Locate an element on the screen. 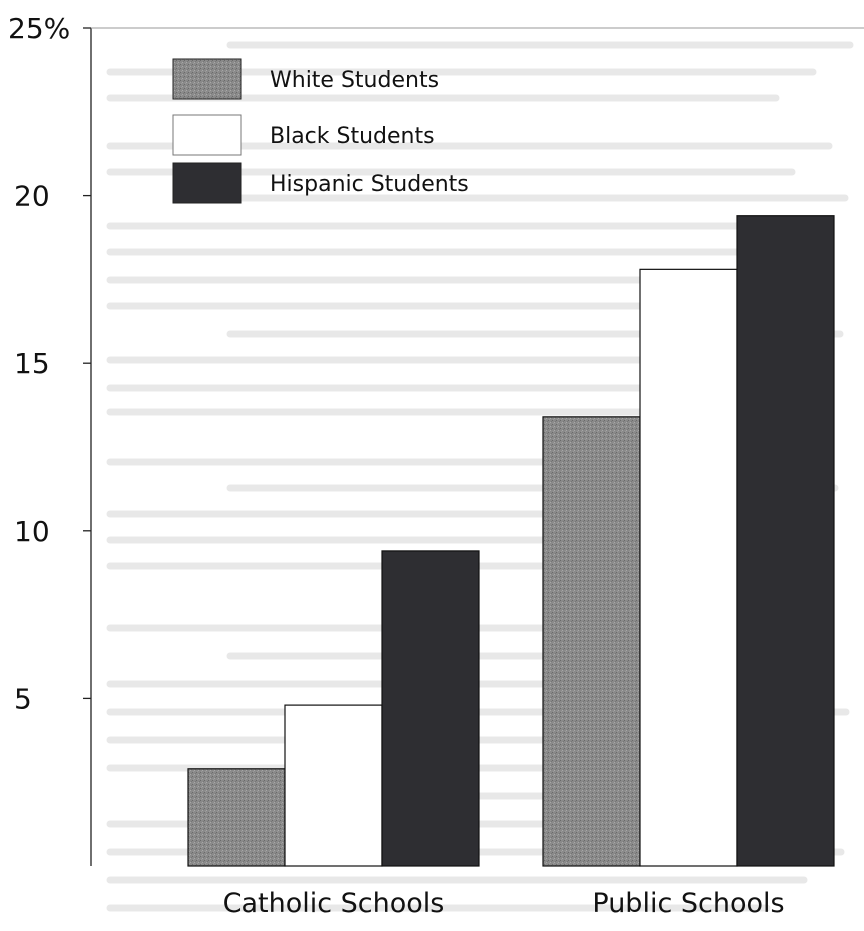 The image size is (864, 931). y-axis-ticks: 5 10 15 20 25% is located at coordinates (49, 363).